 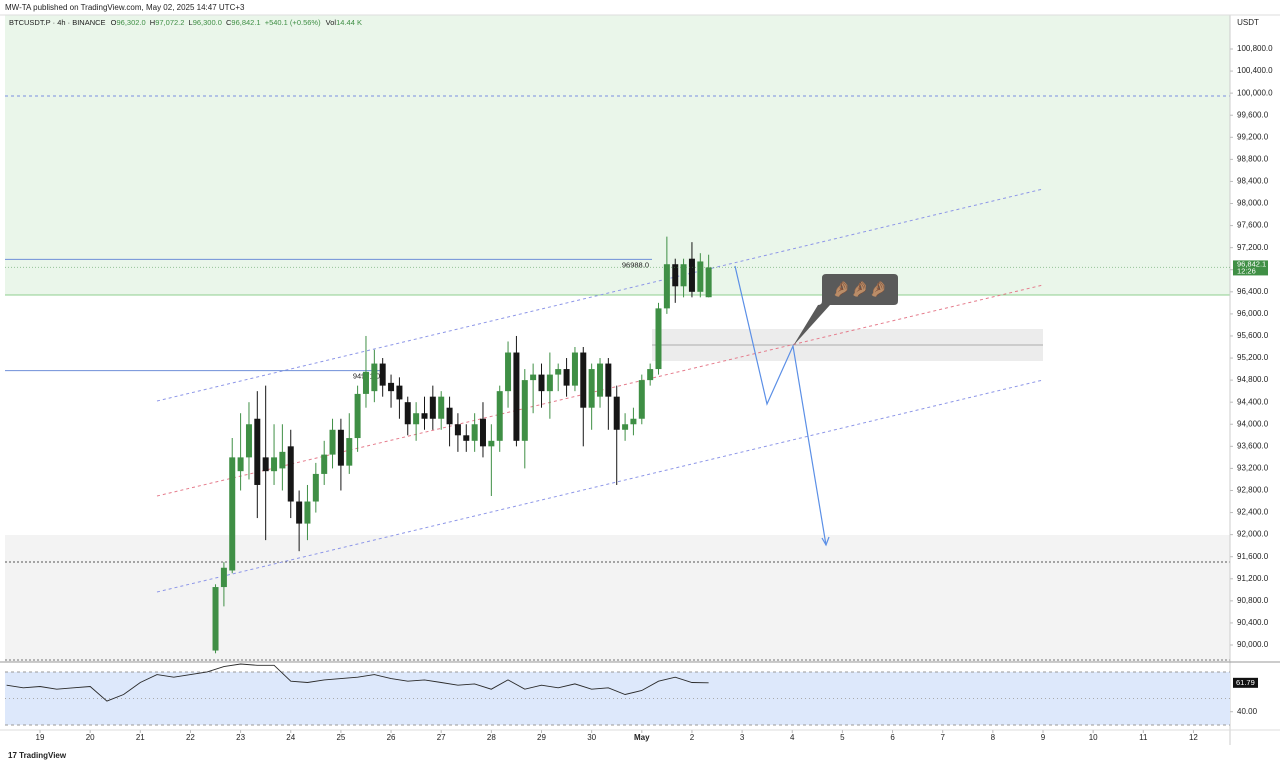 What do you see at coordinates (391, 737) in the screenshot?
I see `x-tick-label: 26` at bounding box center [391, 737].